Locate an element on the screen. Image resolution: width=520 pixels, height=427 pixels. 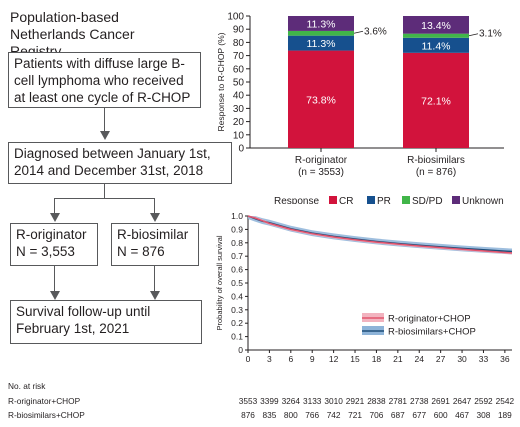
risk-cell: 600 is located at coordinates (440, 415).